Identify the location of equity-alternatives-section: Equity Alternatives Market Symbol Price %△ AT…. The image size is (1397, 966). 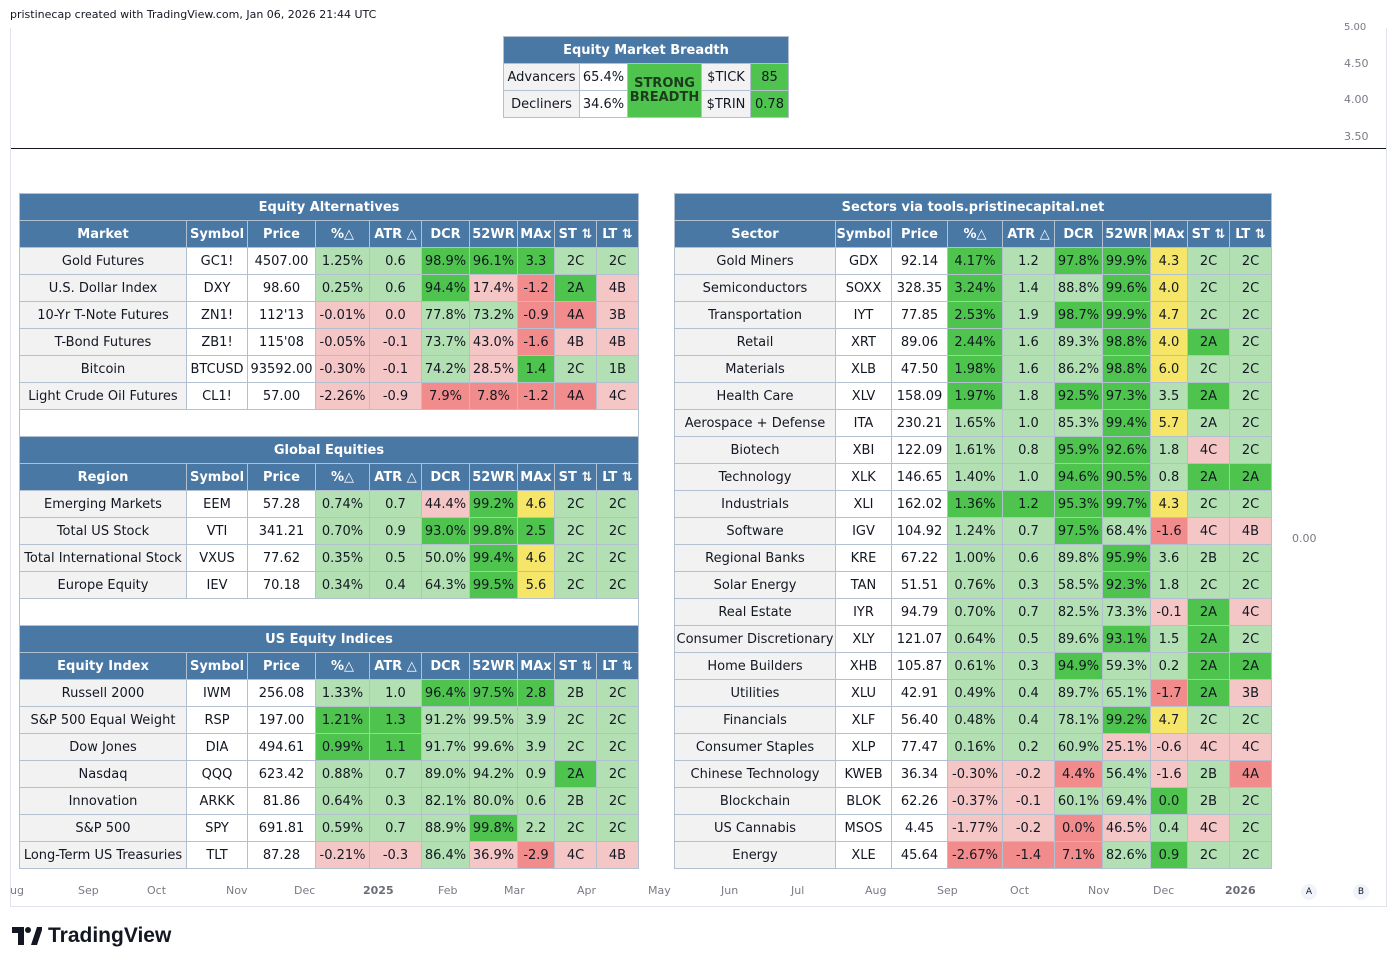
(329, 301).